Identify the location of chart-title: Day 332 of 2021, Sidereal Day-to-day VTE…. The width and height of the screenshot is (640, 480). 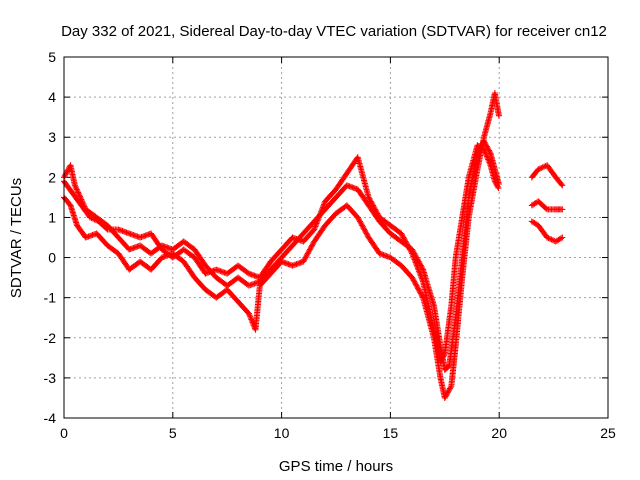
(334, 31).